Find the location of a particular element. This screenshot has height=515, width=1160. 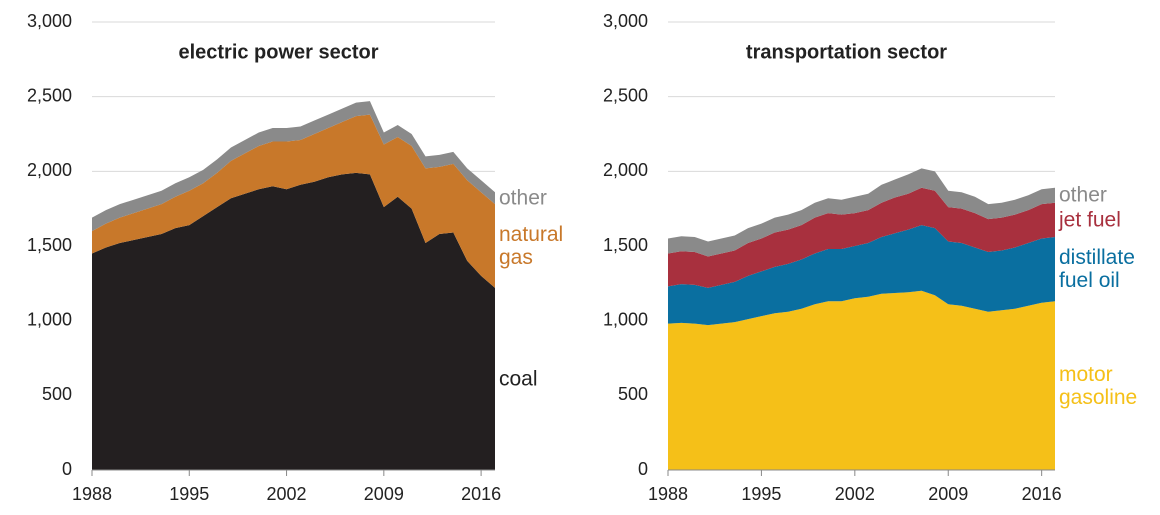

series-label: motor gasoline is located at coordinates (1098, 385).